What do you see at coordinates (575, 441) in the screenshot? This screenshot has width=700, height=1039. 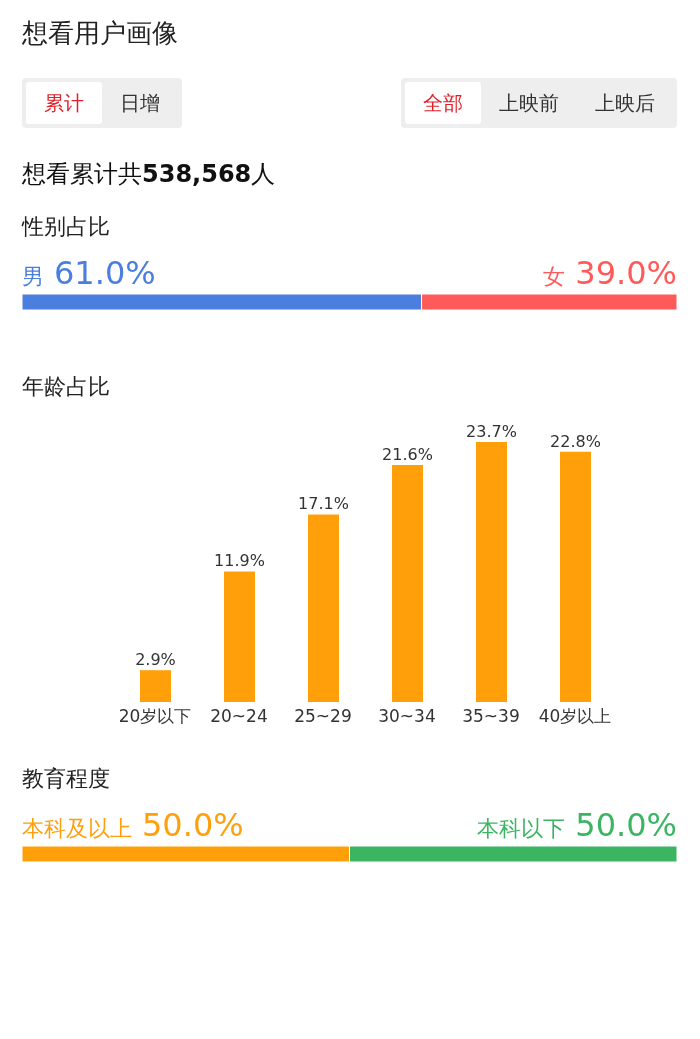 I see `data-label: 22.8%` at bounding box center [575, 441].